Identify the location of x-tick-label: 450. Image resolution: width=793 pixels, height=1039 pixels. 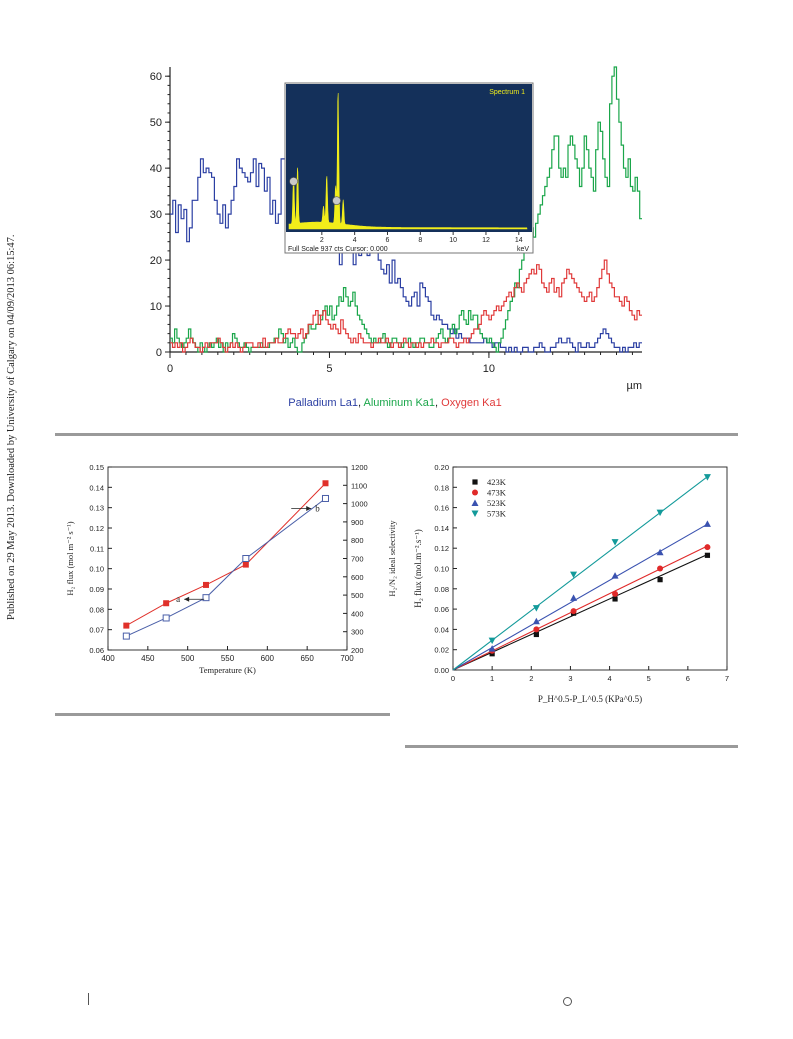
(148, 658).